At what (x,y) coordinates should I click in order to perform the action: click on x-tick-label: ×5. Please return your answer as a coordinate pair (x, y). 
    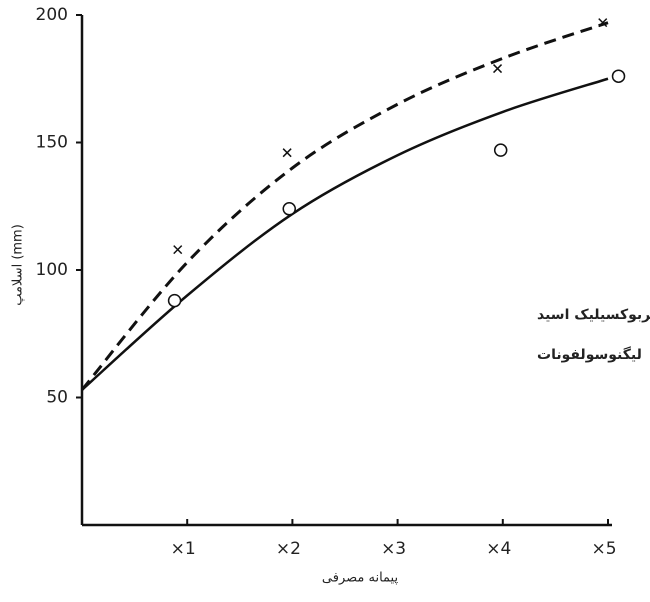
    Looking at the image, I should click on (603, 549).